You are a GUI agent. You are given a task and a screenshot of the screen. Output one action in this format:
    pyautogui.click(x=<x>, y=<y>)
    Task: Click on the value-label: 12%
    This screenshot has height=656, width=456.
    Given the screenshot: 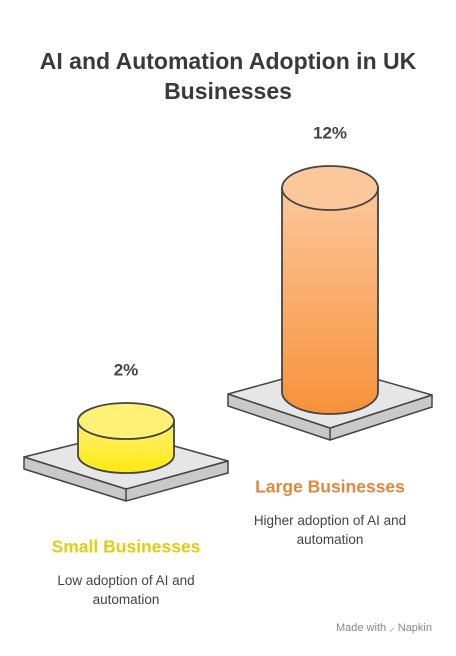 What is the action you would take?
    pyautogui.click(x=330, y=132)
    